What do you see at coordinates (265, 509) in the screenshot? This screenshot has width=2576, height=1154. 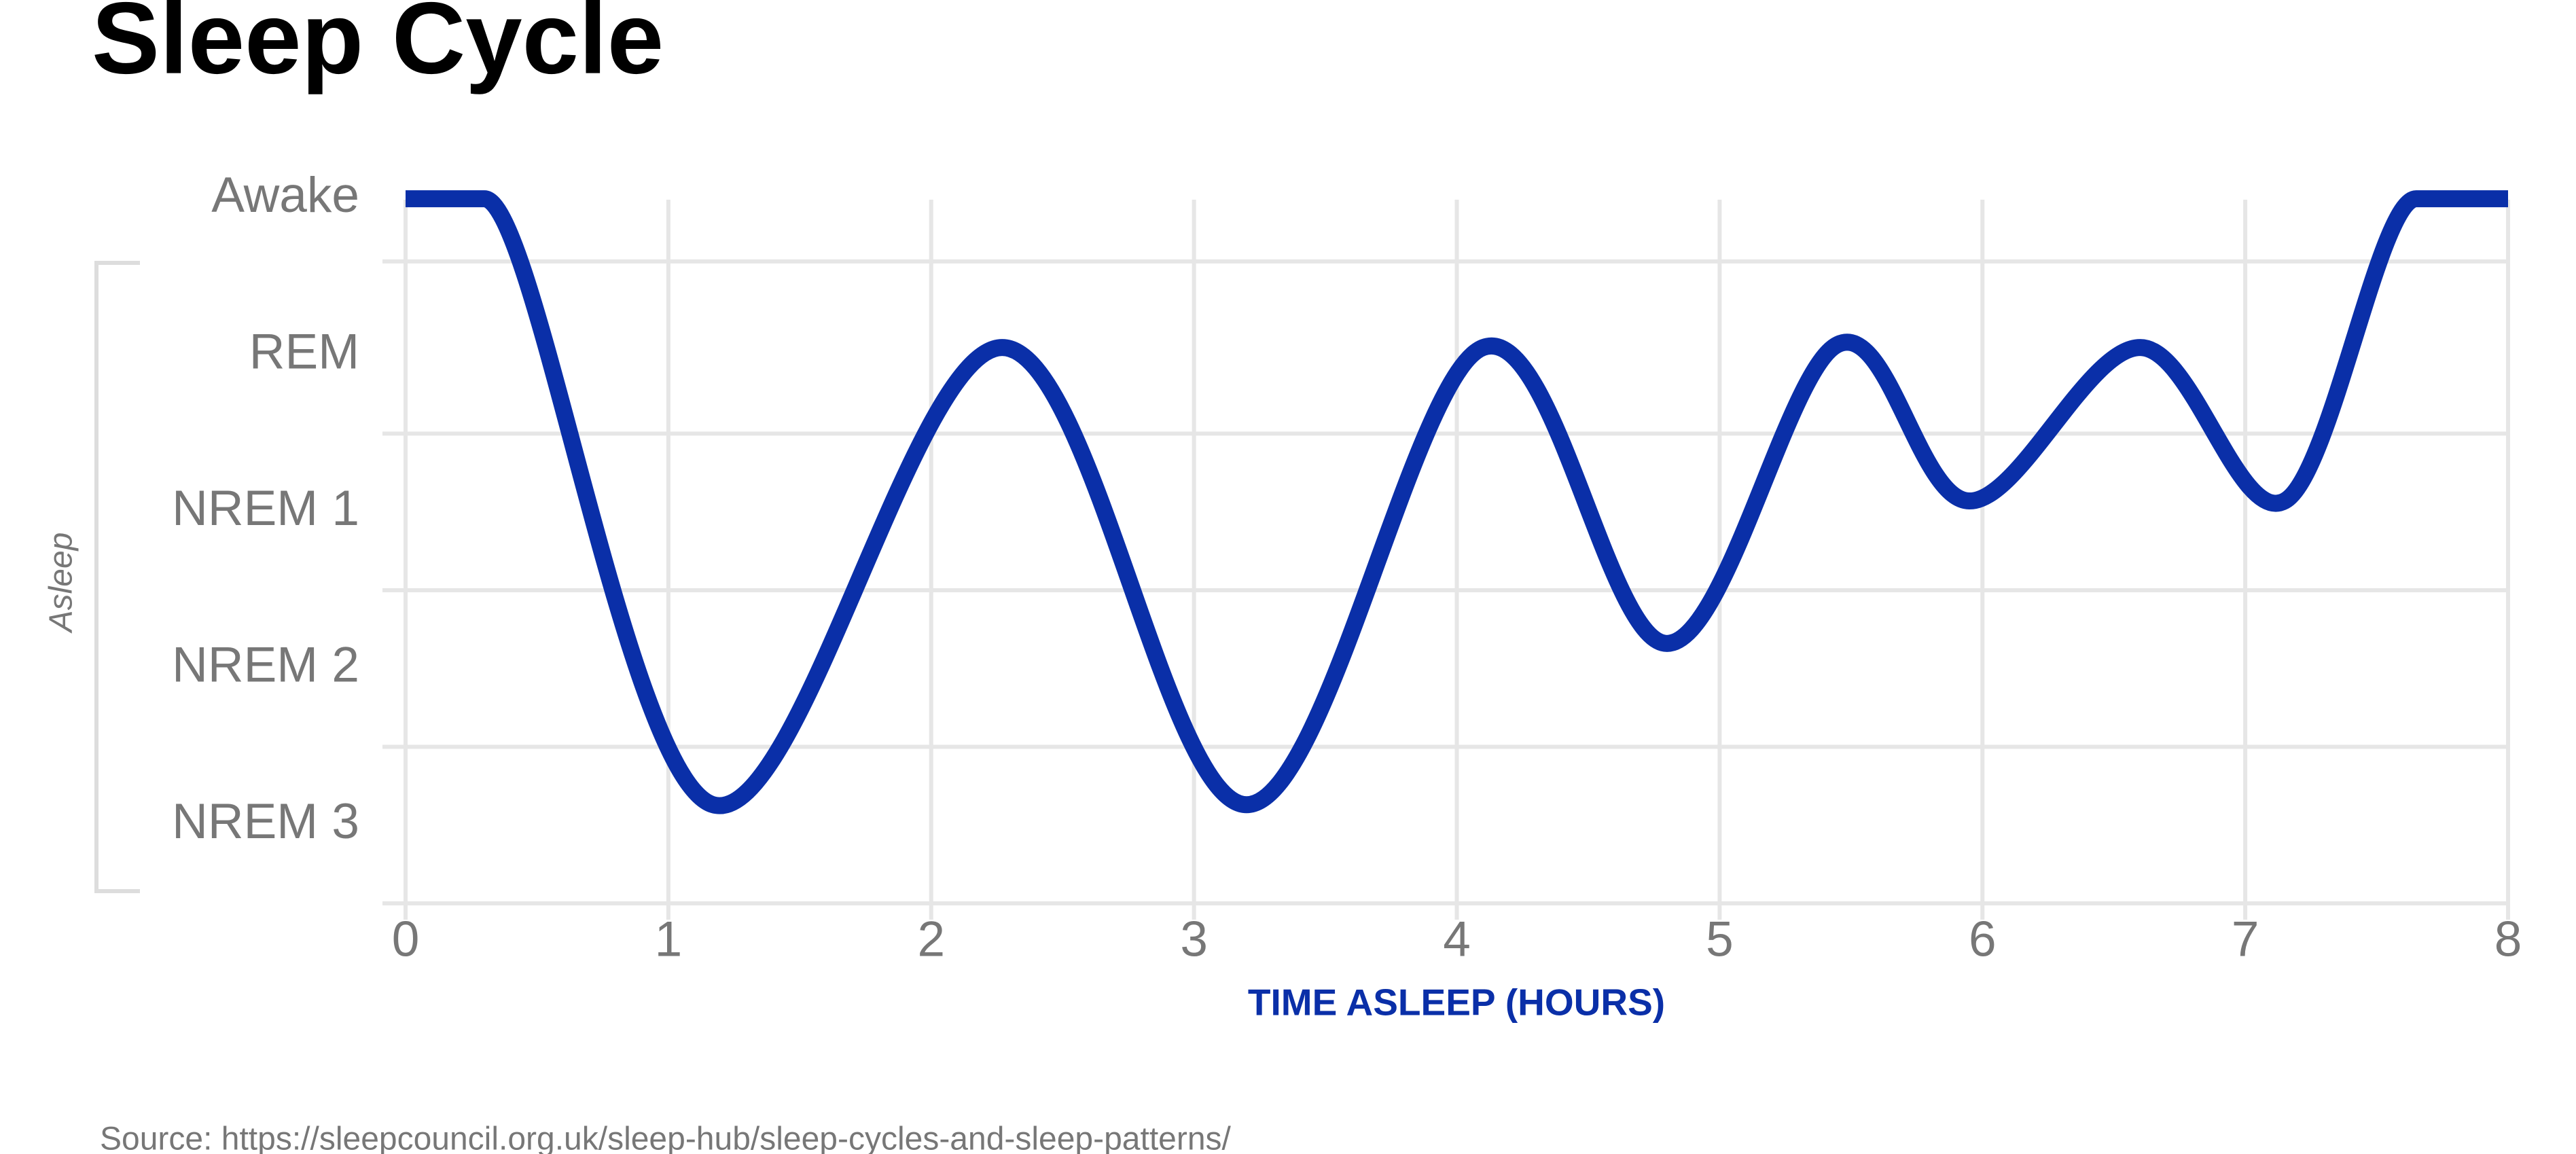 I see `y-tick-label: NREM 1` at bounding box center [265, 509].